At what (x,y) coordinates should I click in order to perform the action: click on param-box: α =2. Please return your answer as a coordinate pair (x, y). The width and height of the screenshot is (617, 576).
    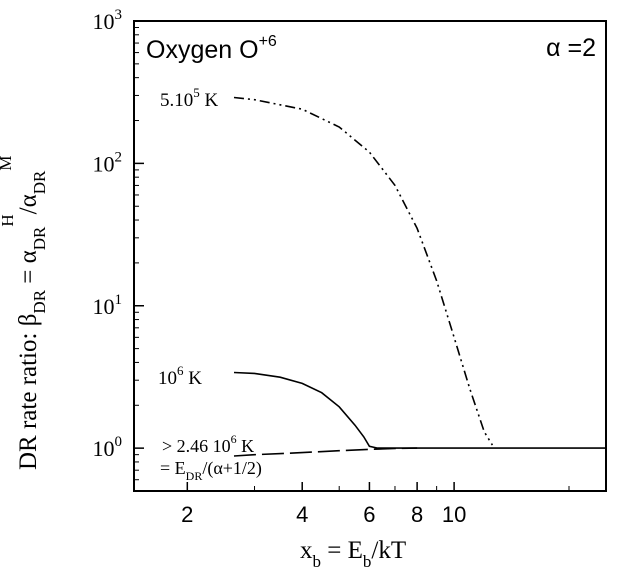
    Looking at the image, I should click on (571, 48).